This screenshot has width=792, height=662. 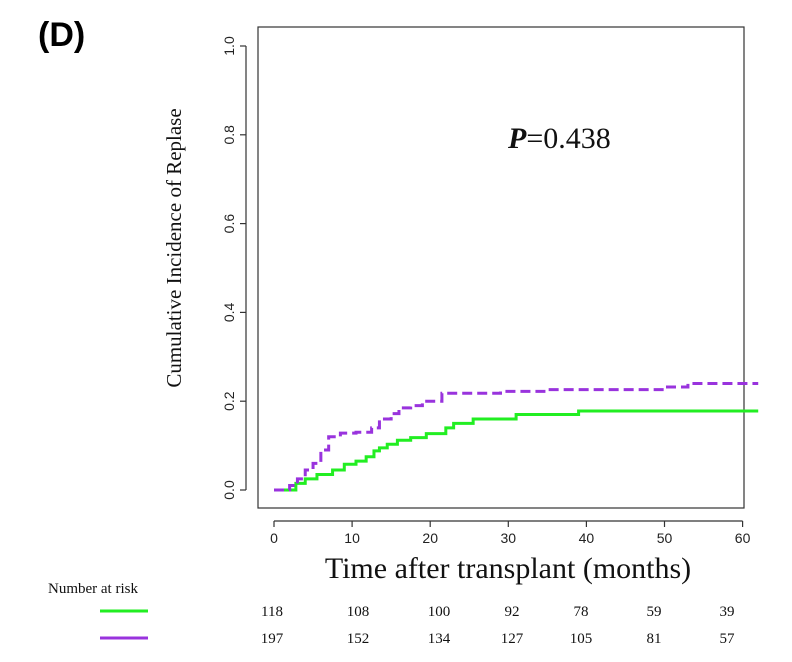 I want to click on risk-value: 59, so click(x=654, y=612).